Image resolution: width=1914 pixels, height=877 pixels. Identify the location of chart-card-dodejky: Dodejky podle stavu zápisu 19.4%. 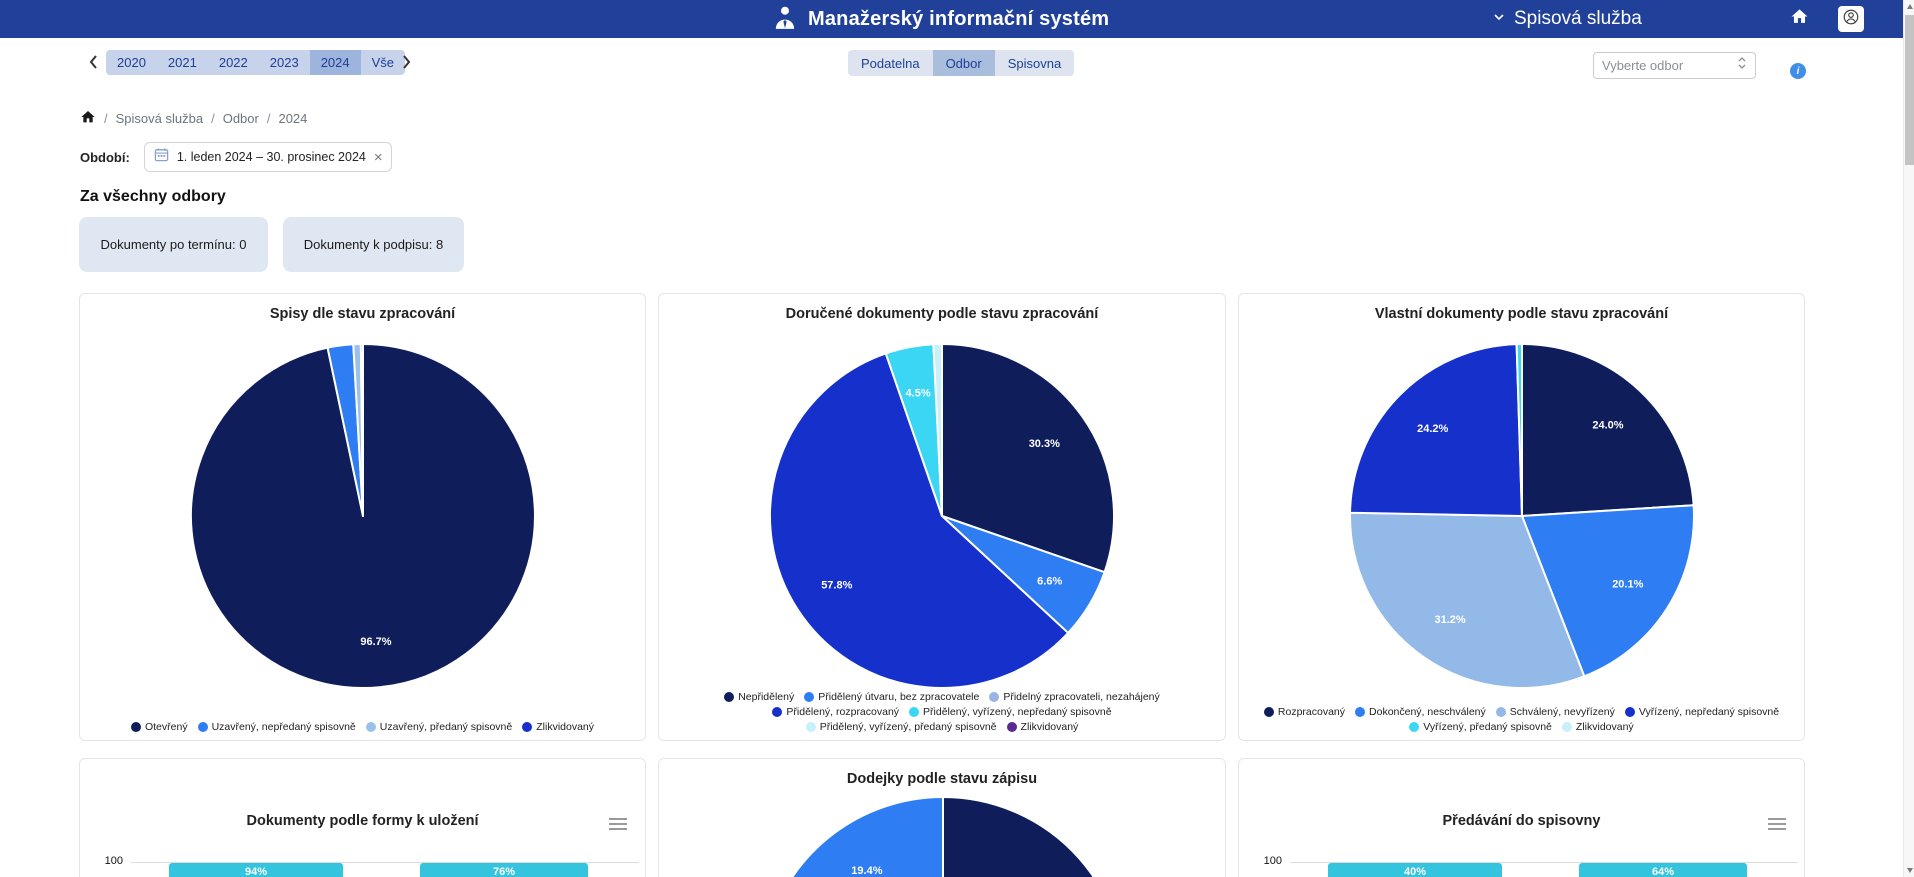
(942, 817).